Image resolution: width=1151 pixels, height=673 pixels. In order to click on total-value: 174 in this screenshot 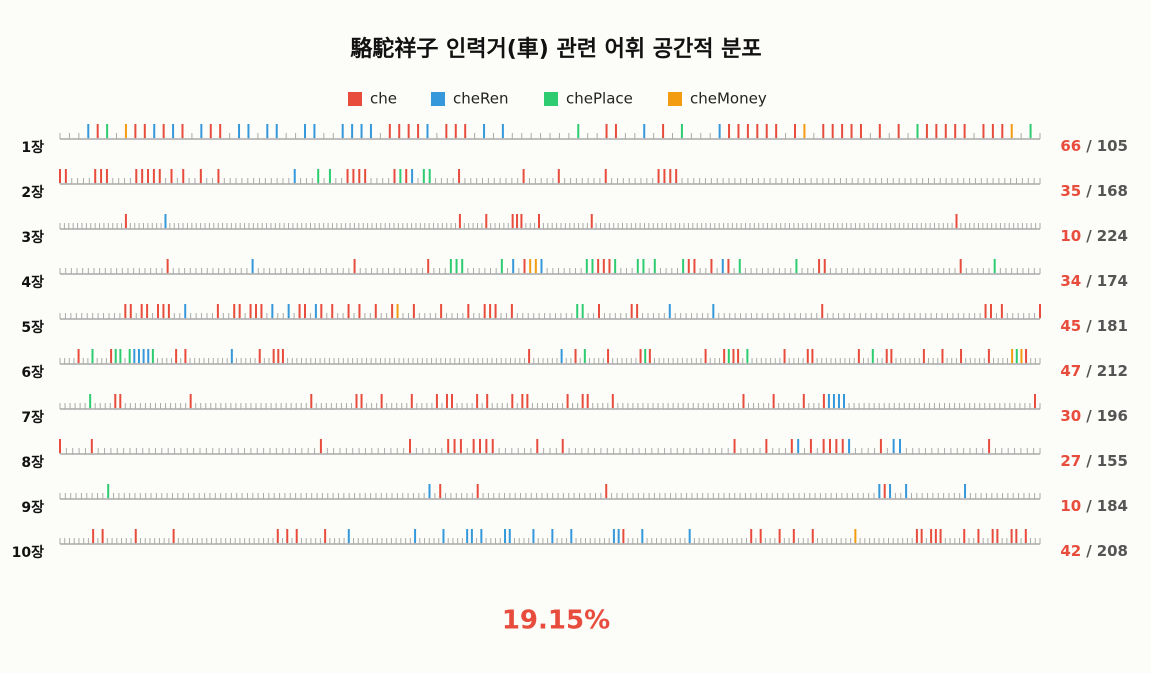, I will do `click(1112, 281)`.